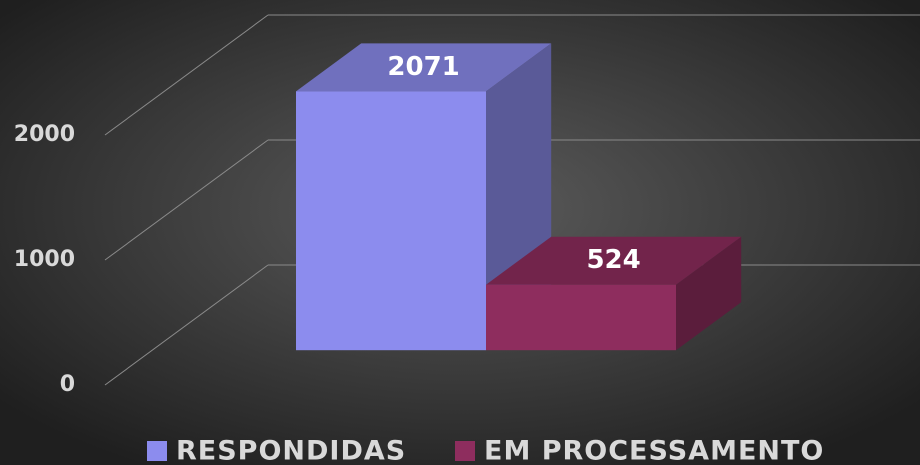 The image size is (920, 465). Describe the element at coordinates (654, 450) in the screenshot. I see `legend-label: EM PROCESSAMENTO` at that location.